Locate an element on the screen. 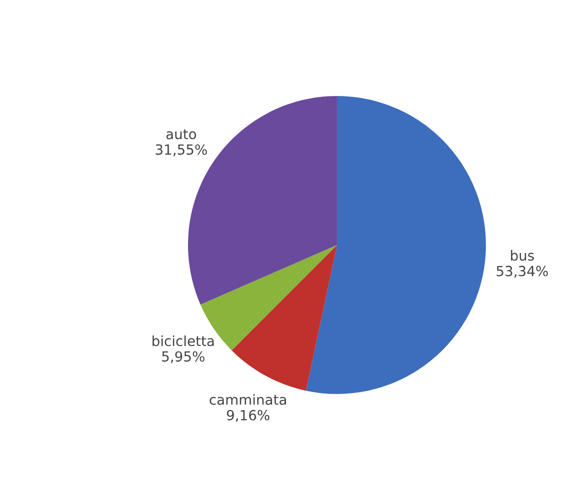 The width and height of the screenshot is (581, 490). data-label: 53,34% is located at coordinates (522, 272).